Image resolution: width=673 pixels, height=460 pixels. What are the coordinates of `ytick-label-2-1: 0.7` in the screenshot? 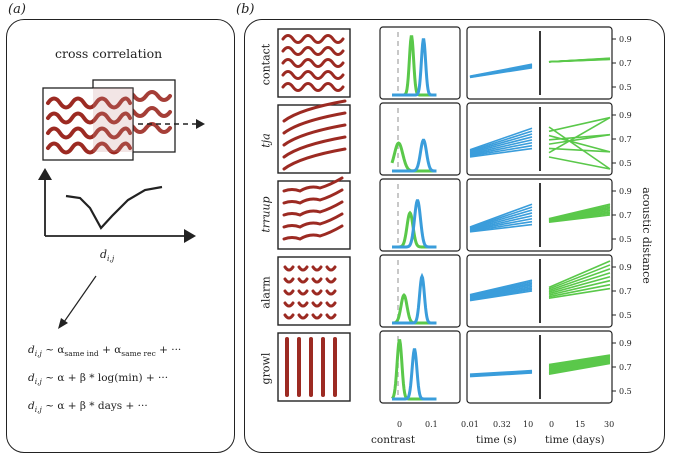 It's located at (625, 215).